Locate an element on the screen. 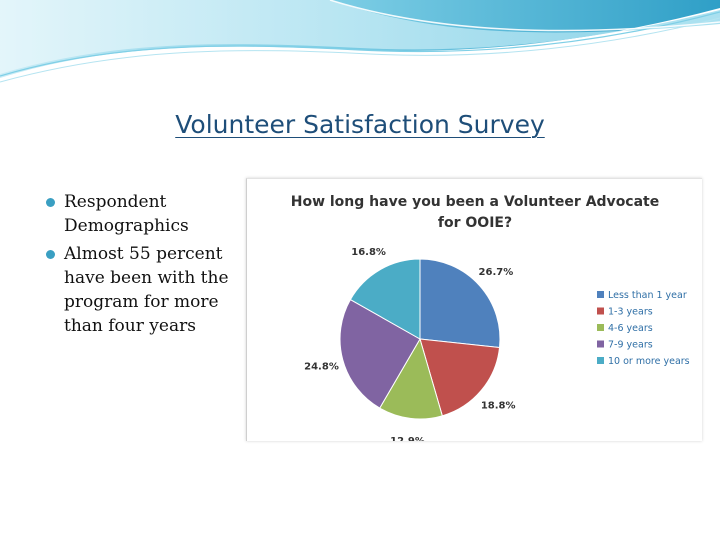  chart-title-line-2: for OOIE? is located at coordinates (475, 223).